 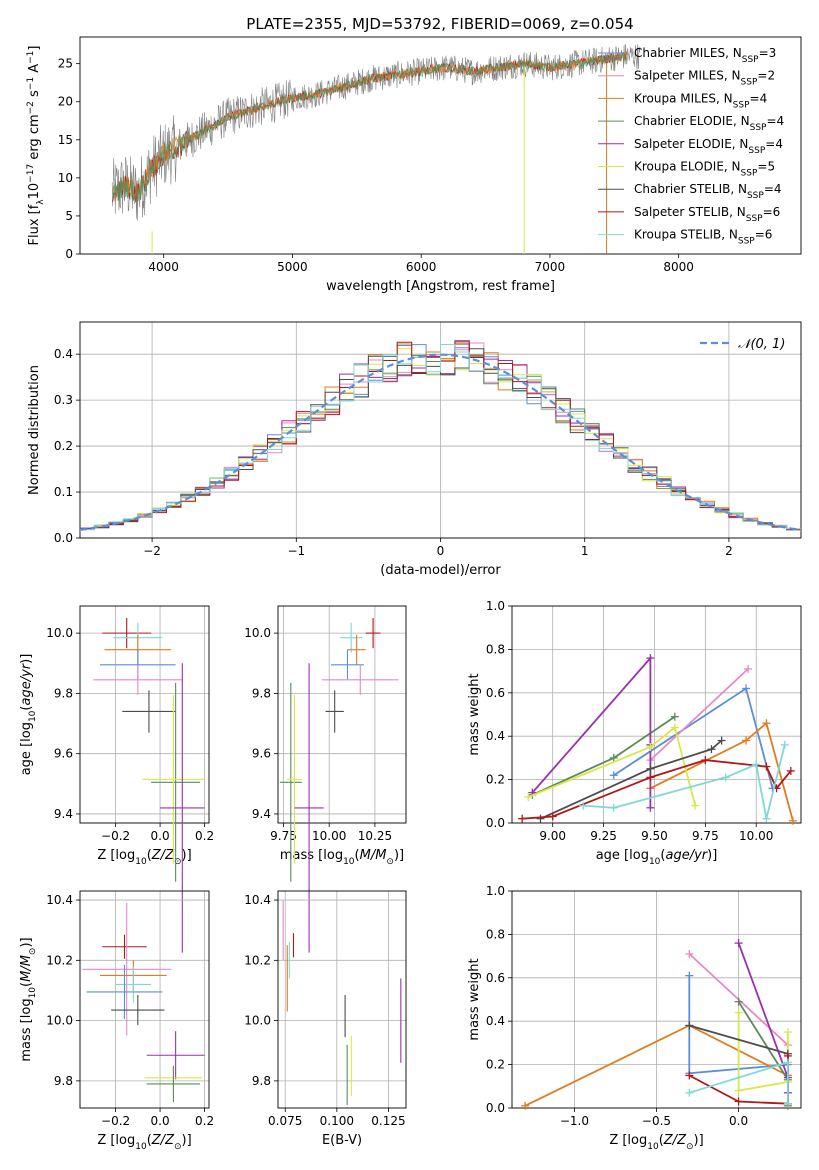 What do you see at coordinates (574, 1121) in the screenshot?
I see `x-tick-label: −1.0` at bounding box center [574, 1121].